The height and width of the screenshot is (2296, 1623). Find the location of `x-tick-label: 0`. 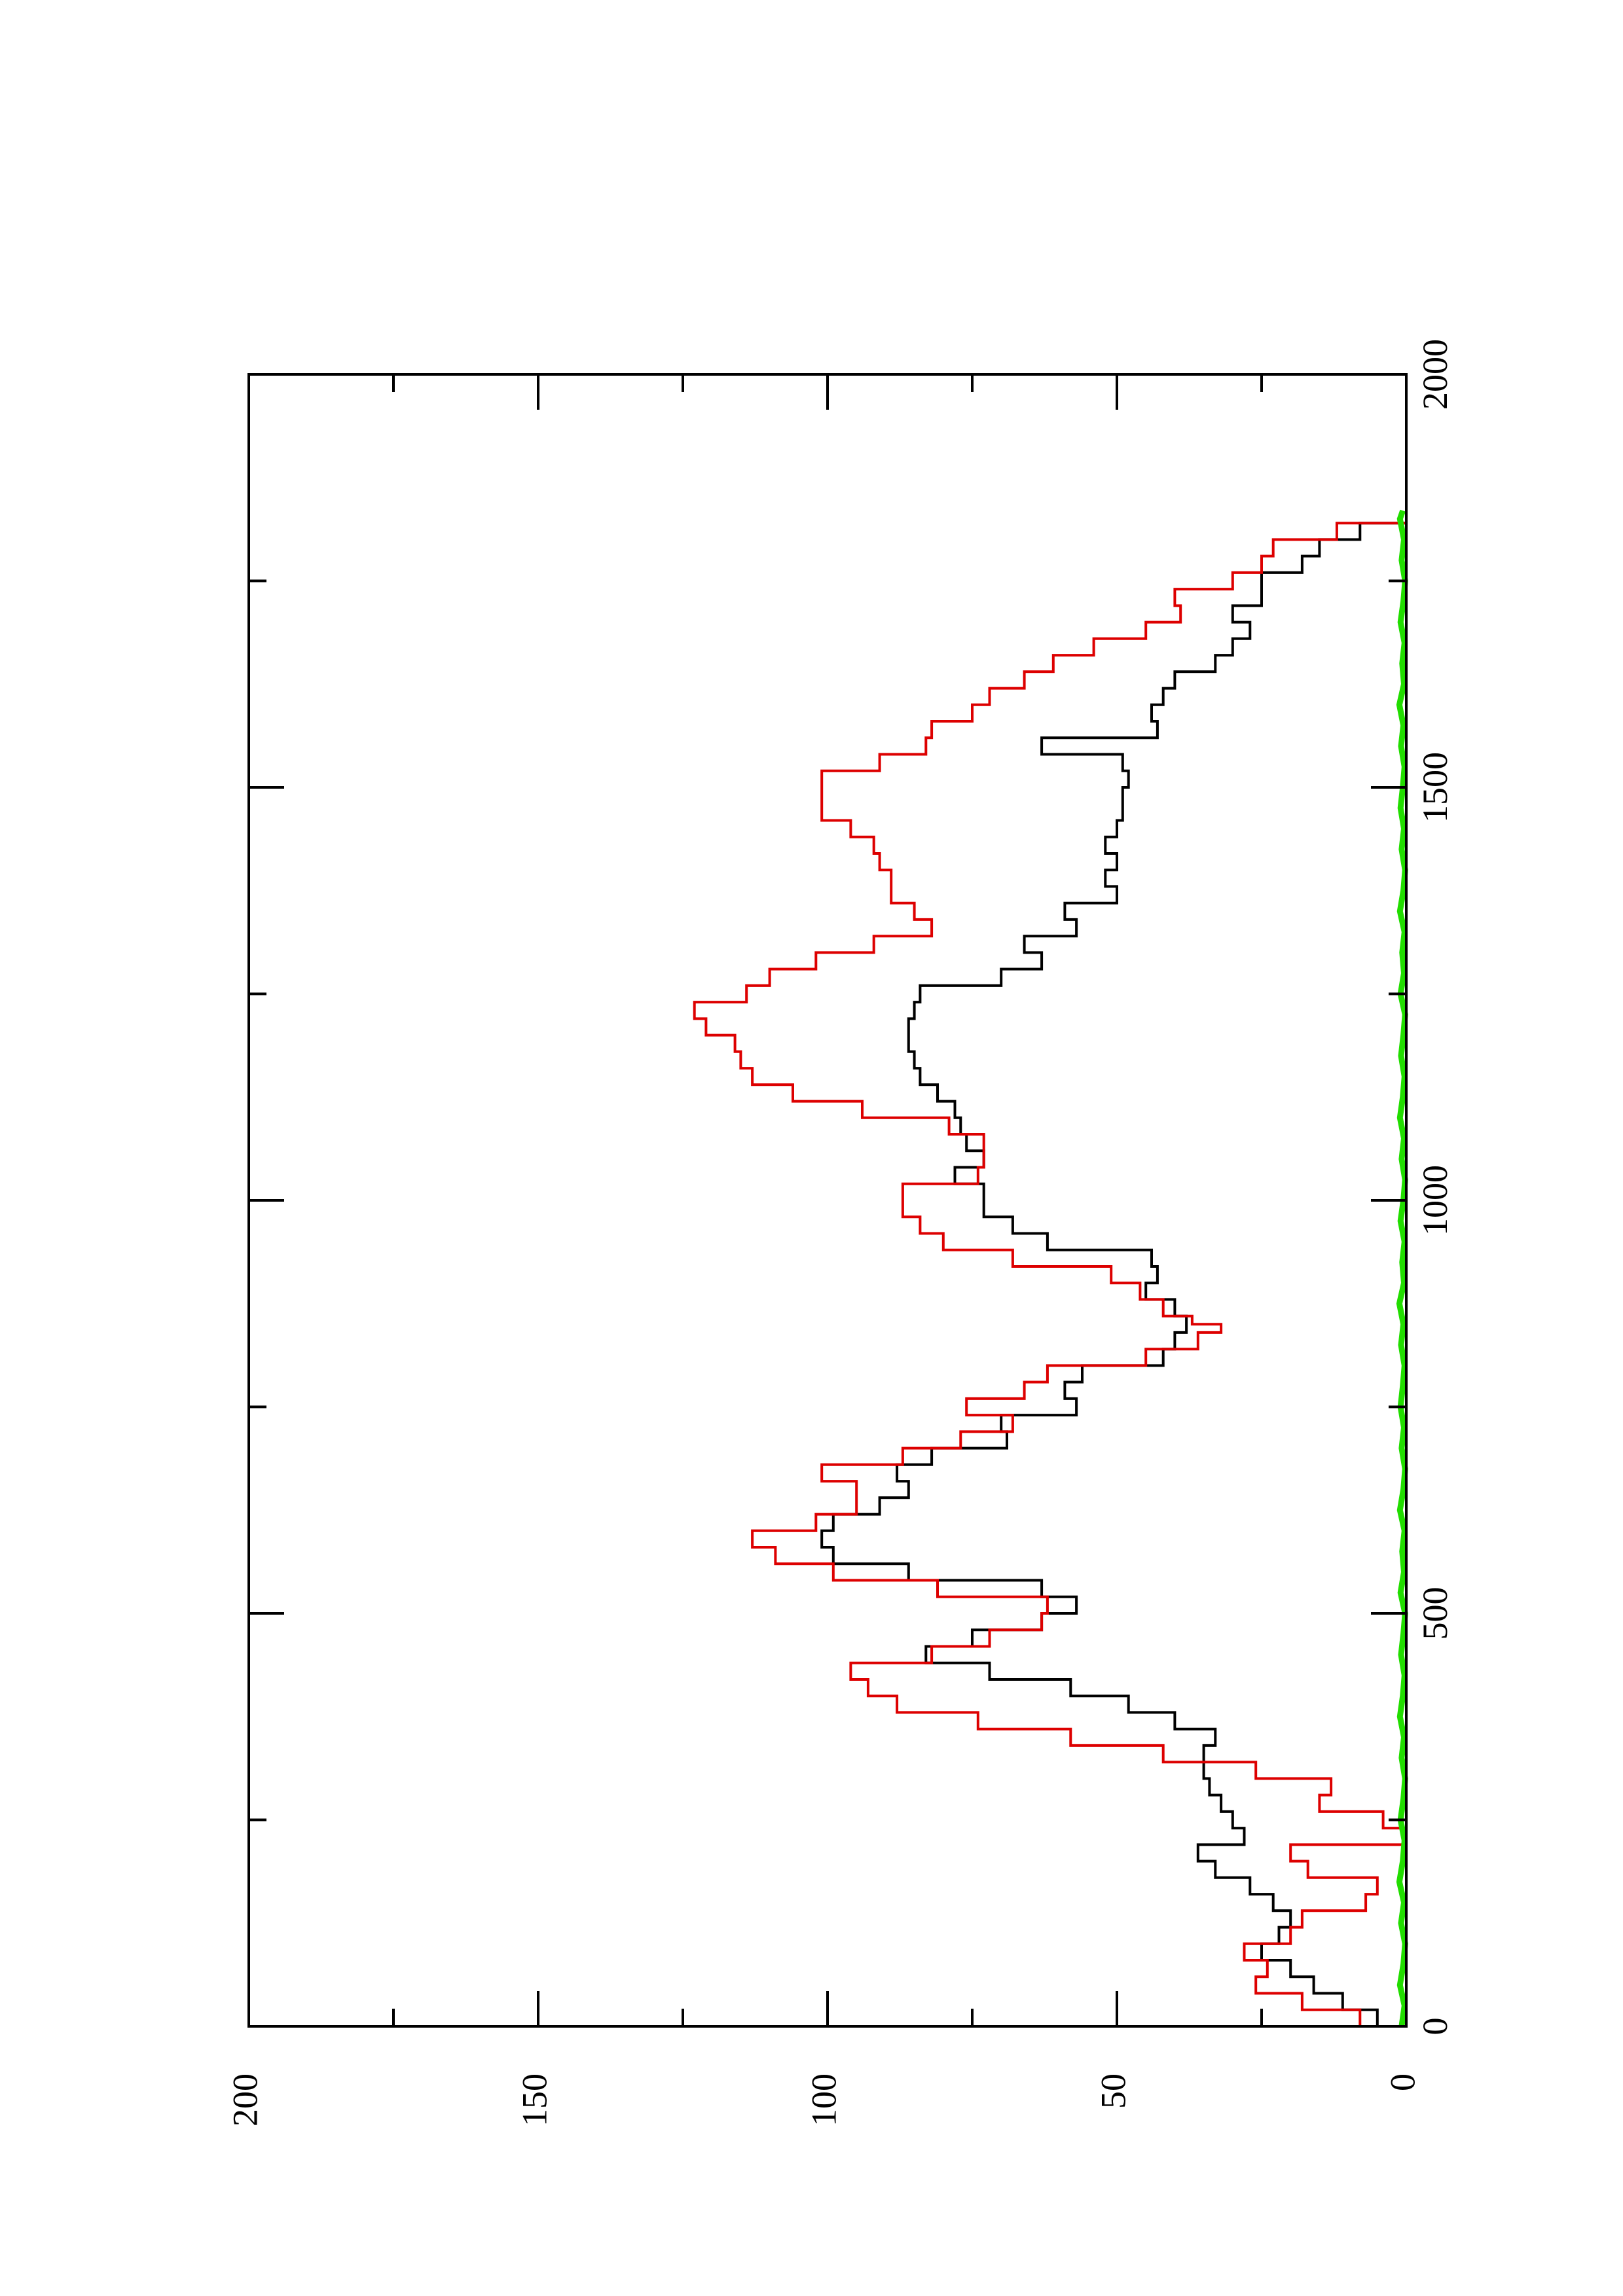

x-tick-label: 0 is located at coordinates (1435, 2027).